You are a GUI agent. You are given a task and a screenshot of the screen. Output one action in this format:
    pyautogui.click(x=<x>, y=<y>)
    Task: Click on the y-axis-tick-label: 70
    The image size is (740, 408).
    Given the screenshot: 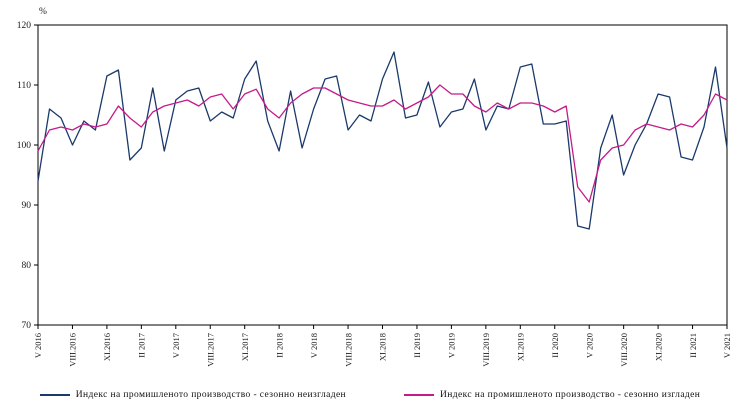 What is the action you would take?
    pyautogui.click(x=27, y=326)
    